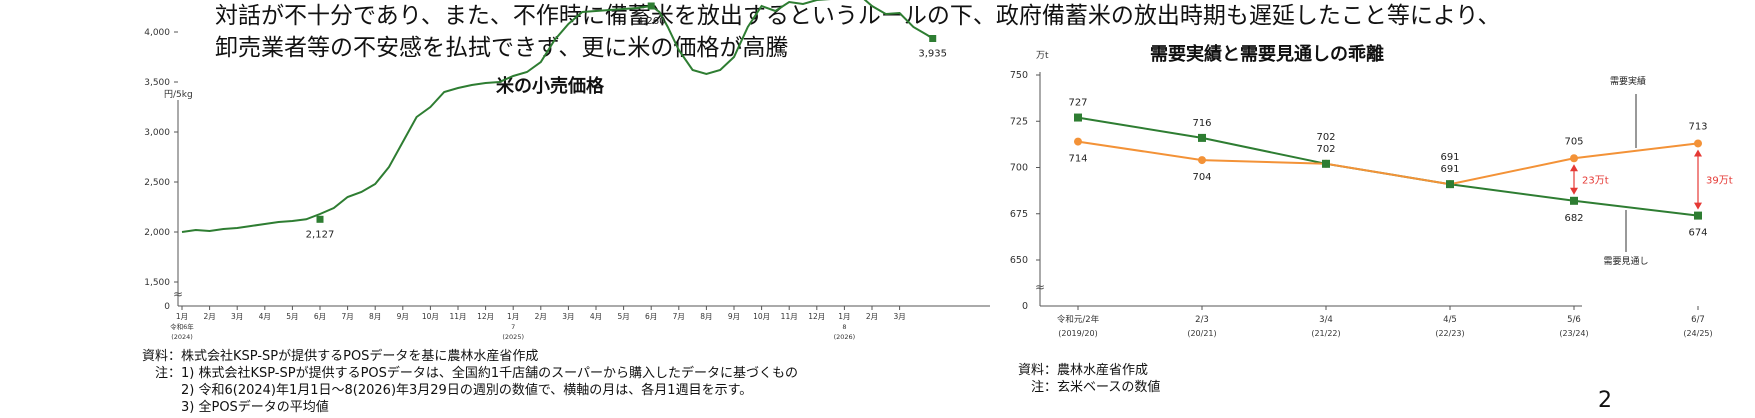 The image size is (1755, 418). I want to click on demand-x-category-sublabel: (2019/20), so click(1077, 333).